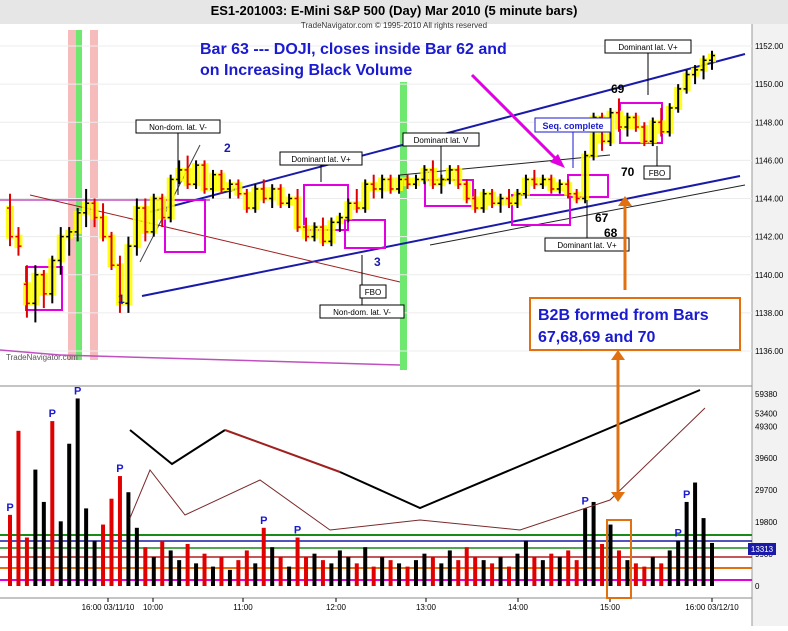 The width and height of the screenshot is (788, 631). Describe the element at coordinates (441, 140) in the screenshot. I see `label-dominant-v: Dominant lat. V` at that location.